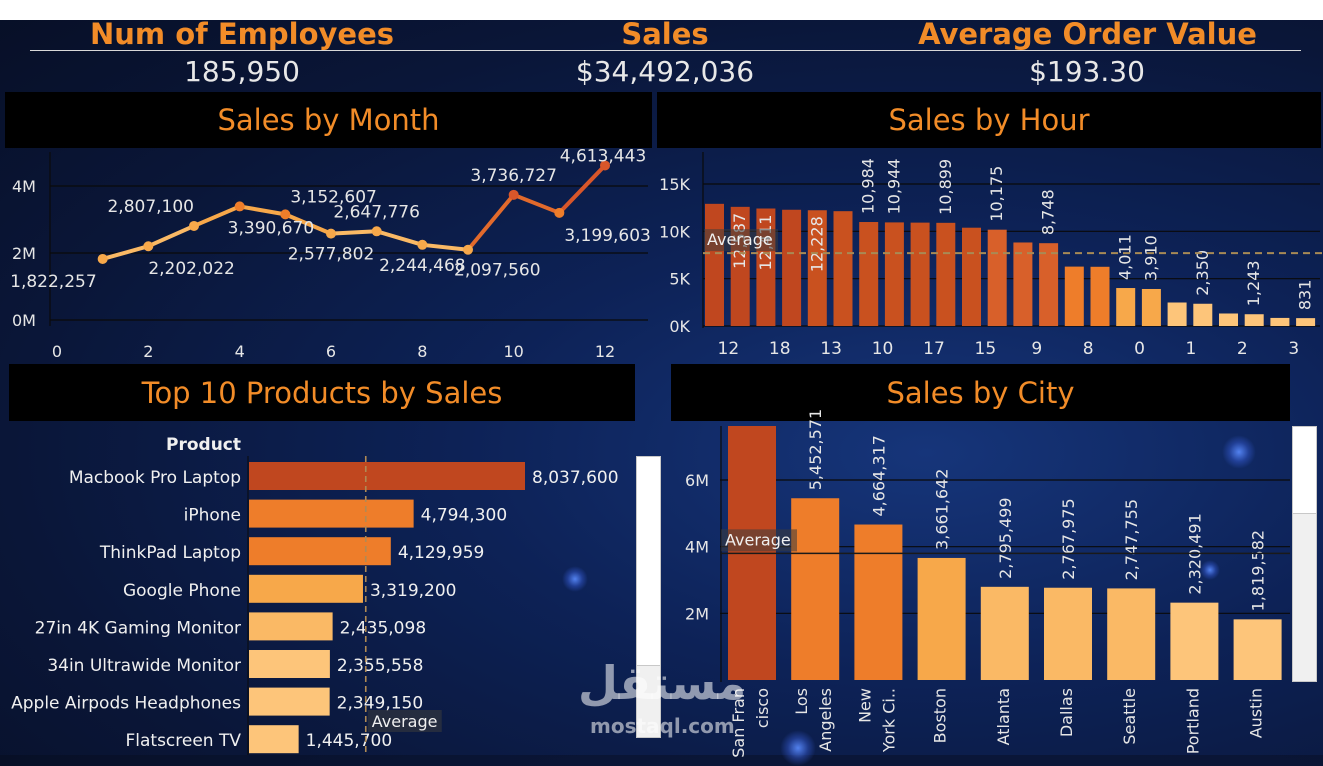  Describe the element at coordinates (182, 591) in the screenshot. I see `product-label: Google Phone` at that location.